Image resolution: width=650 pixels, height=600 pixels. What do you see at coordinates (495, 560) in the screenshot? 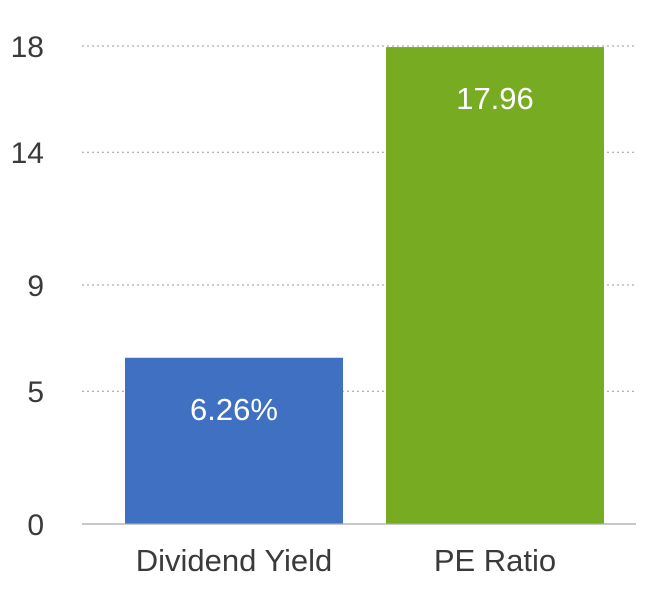
I see `x-tick-label: PE Ratio` at bounding box center [495, 560].